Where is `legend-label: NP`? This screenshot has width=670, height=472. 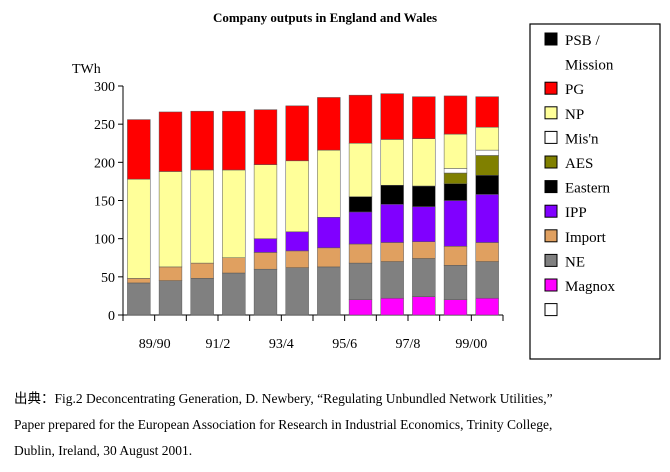 legend-label: NP is located at coordinates (574, 115).